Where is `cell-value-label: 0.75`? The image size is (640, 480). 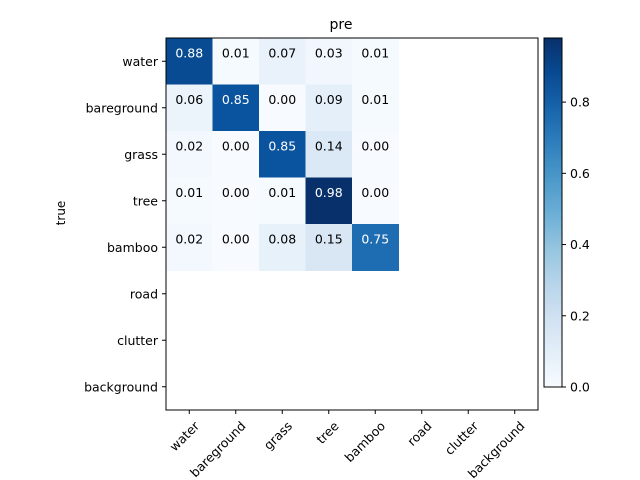 cell-value-label: 0.75 is located at coordinates (375, 238).